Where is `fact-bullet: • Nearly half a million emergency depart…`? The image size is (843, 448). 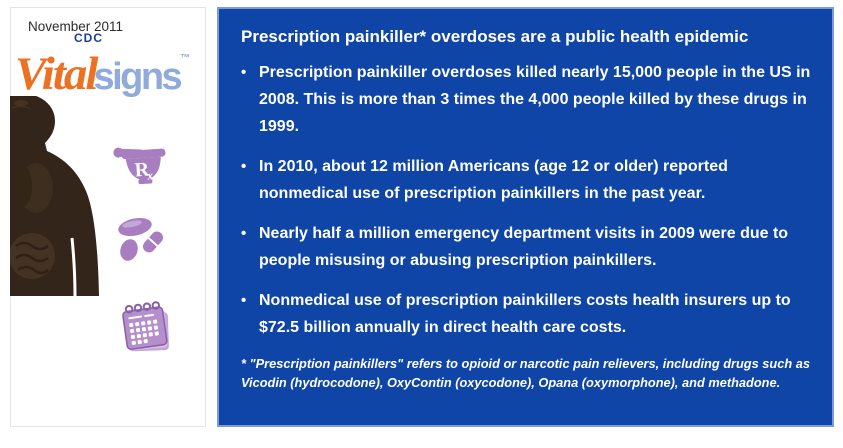
fact-bullet: • Nearly half a million emergency depart… is located at coordinates (528, 247).